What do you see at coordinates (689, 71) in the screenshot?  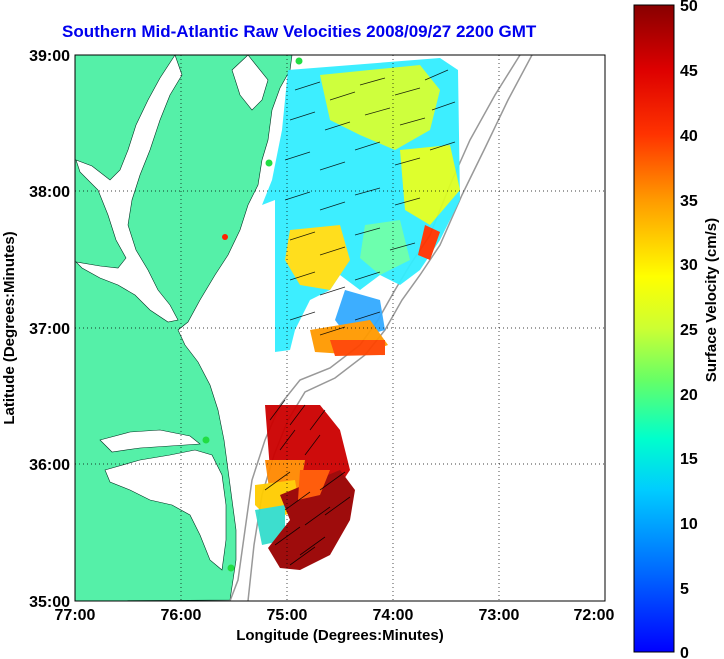 I see `colorbar-tick-label: 45` at bounding box center [689, 71].